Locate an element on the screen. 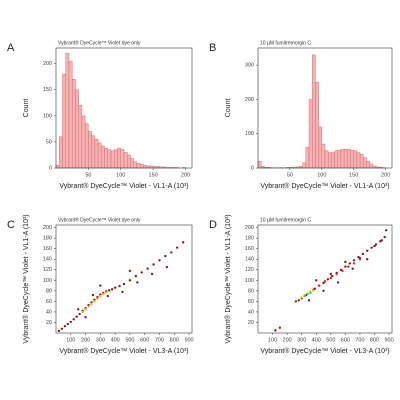  x-tick-label: 700 is located at coordinates (159, 340).